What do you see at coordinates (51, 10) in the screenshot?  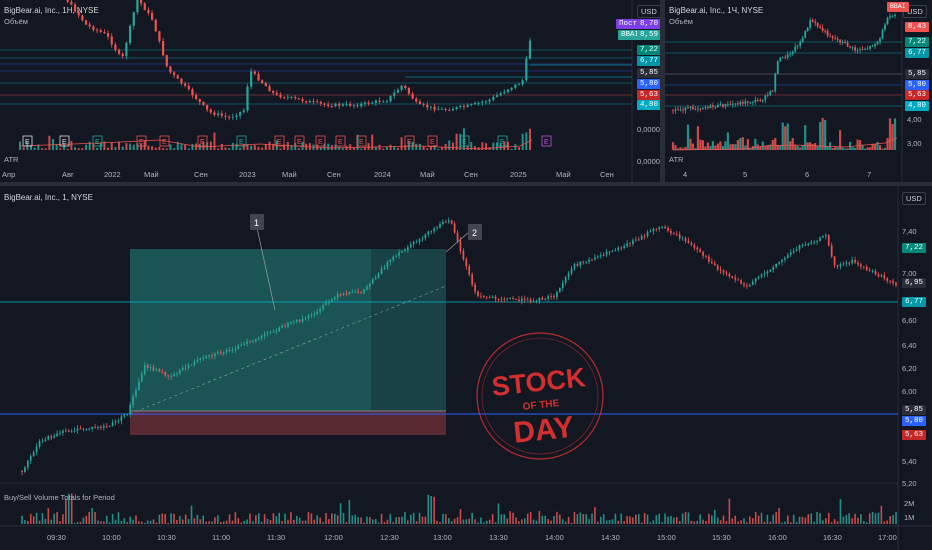 I see `top-left-symbol-title: BigBear.ai, Inc., 1Н, NYSE` at bounding box center [51, 10].